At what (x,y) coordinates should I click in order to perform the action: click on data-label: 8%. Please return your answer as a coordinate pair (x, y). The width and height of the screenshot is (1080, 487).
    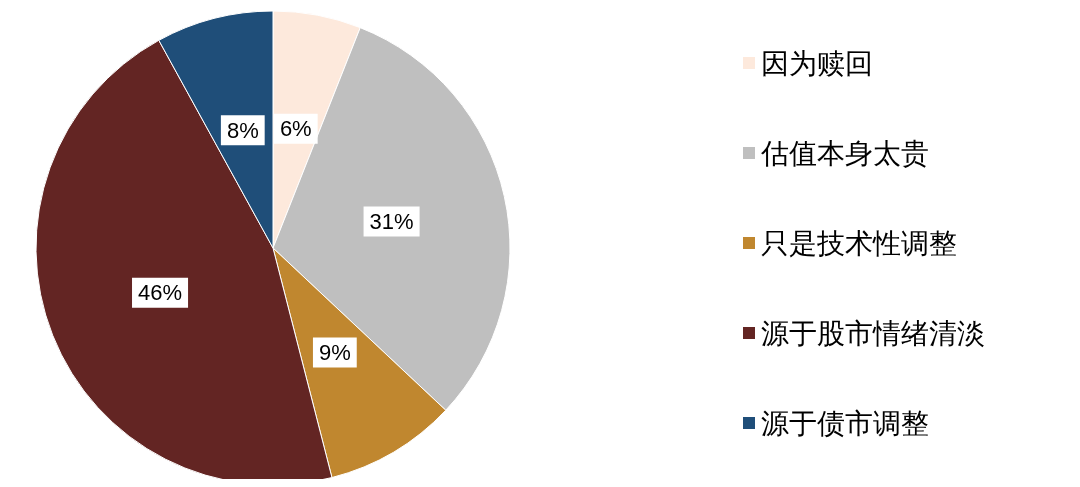
    Looking at the image, I should click on (242, 130).